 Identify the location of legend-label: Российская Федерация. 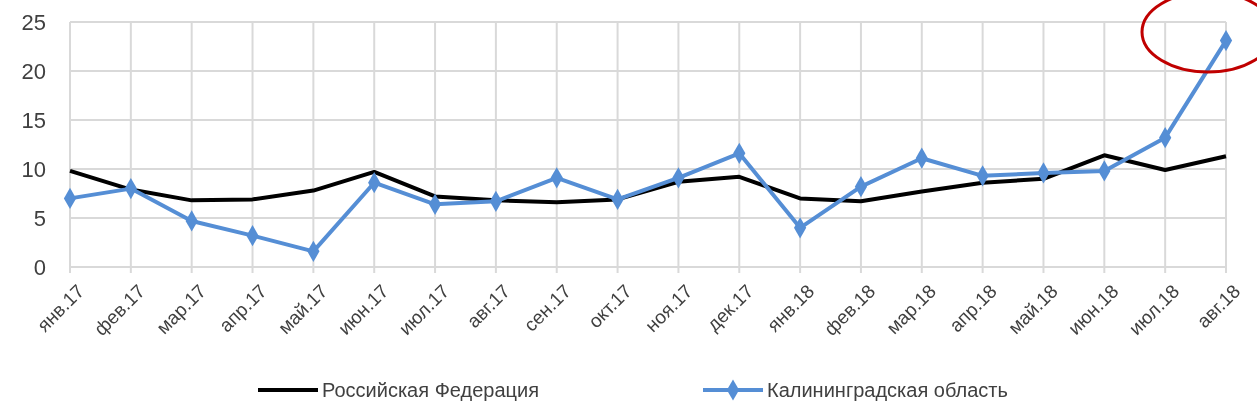
(431, 390).